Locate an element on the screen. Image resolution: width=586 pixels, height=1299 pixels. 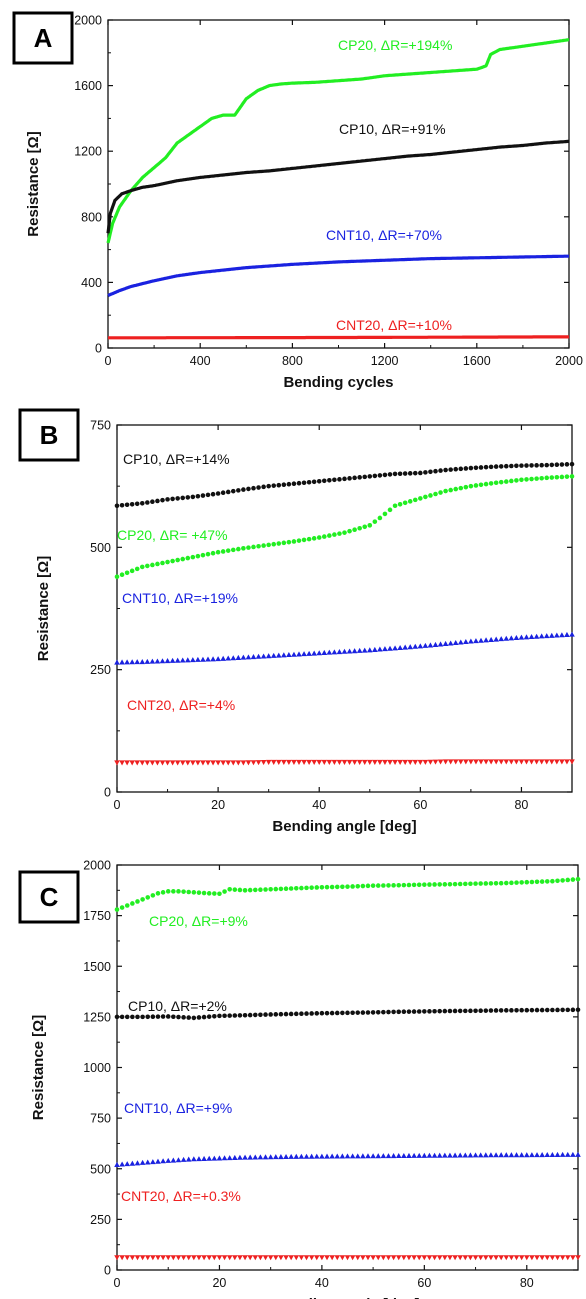
series-annotation: CP20, ΔR=+194% is located at coordinates (395, 45).